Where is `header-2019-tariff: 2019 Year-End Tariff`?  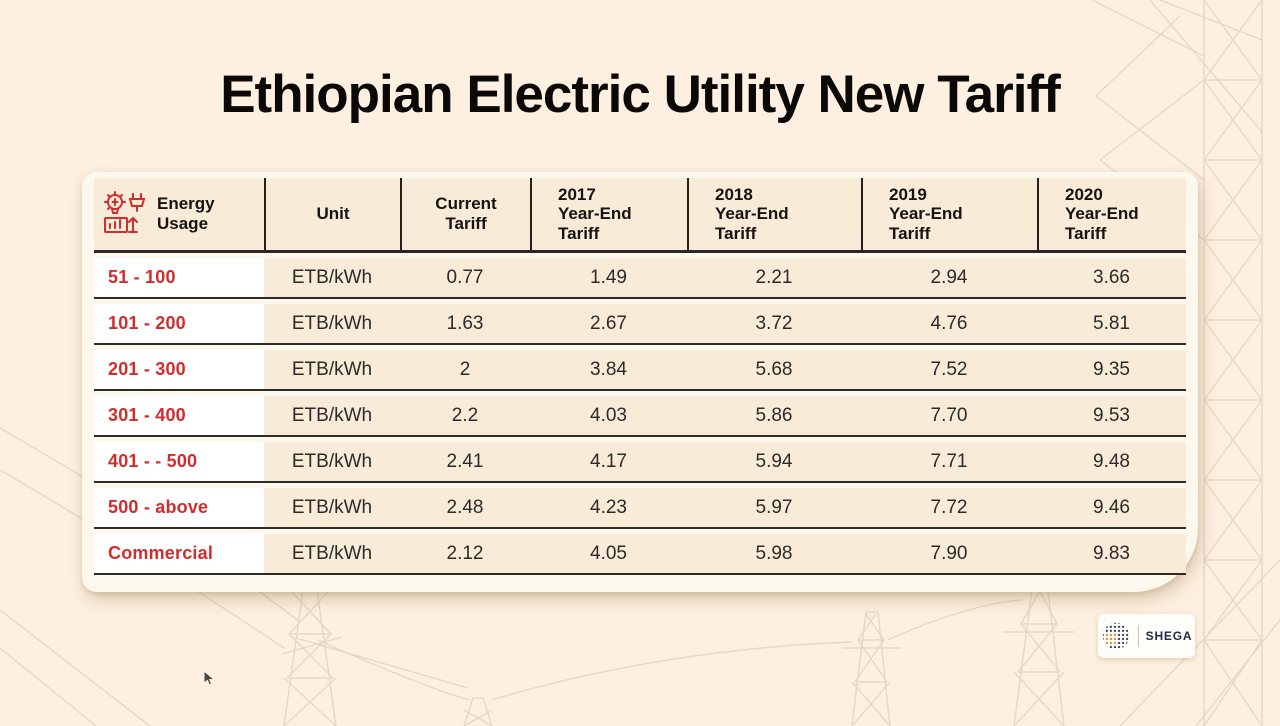
header-2019-tariff: 2019 Year-End Tariff is located at coordinates (949, 214).